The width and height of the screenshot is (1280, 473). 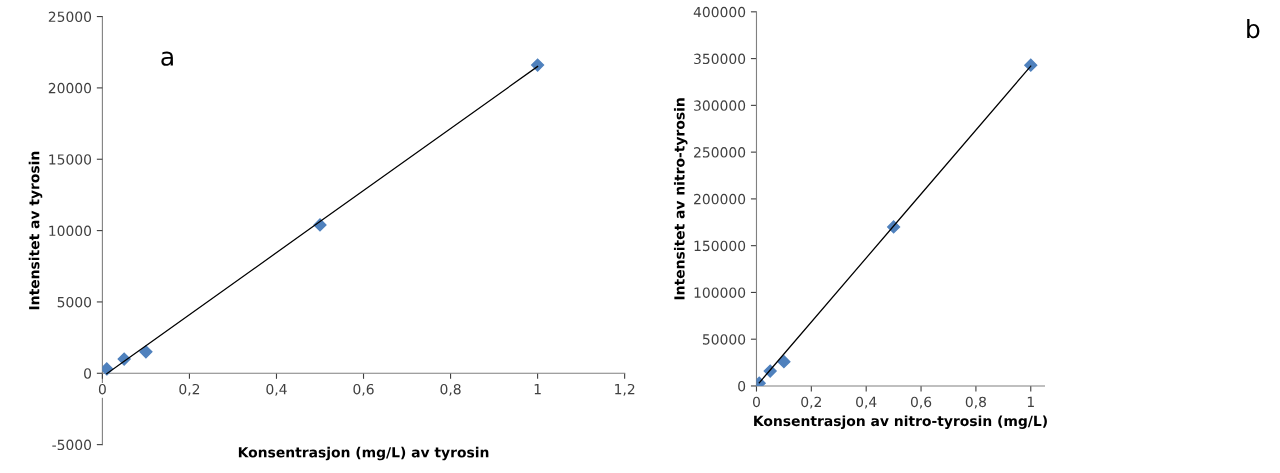 What do you see at coordinates (1253, 28) in the screenshot?
I see `text: b` at bounding box center [1253, 28].